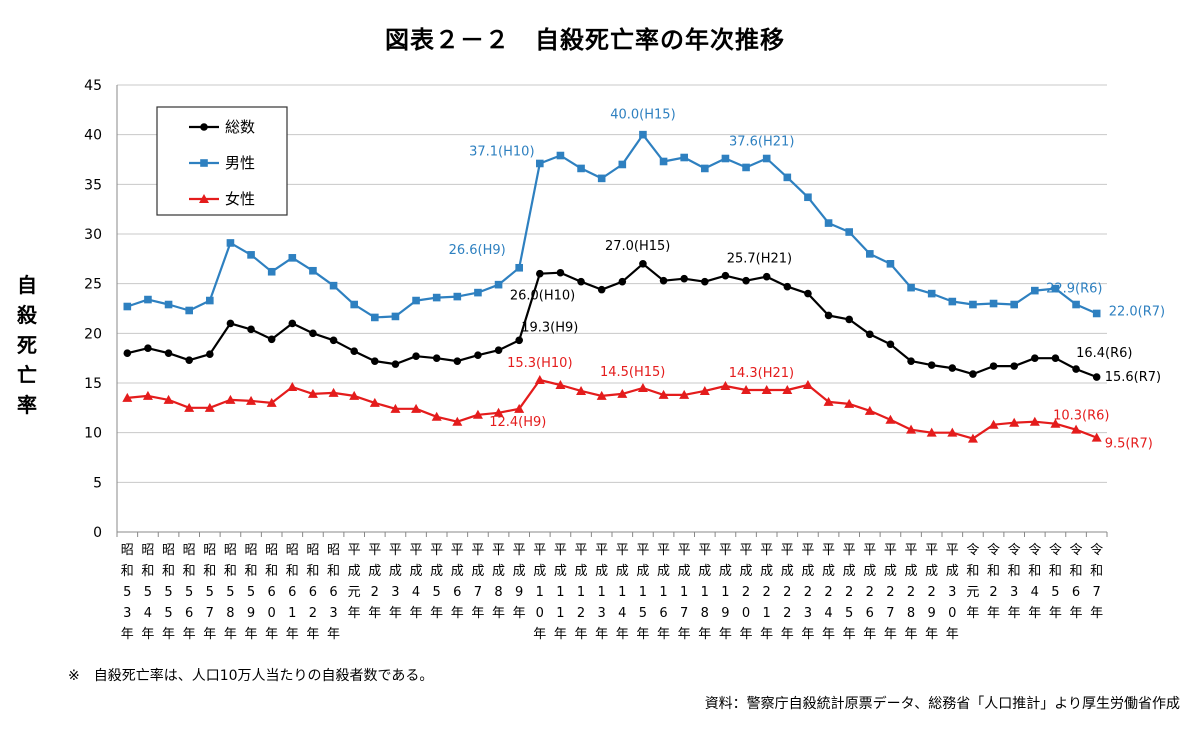 The width and height of the screenshot is (1200, 730). I want to click on x-tick-label: 平成 7 年, so click(477, 582).